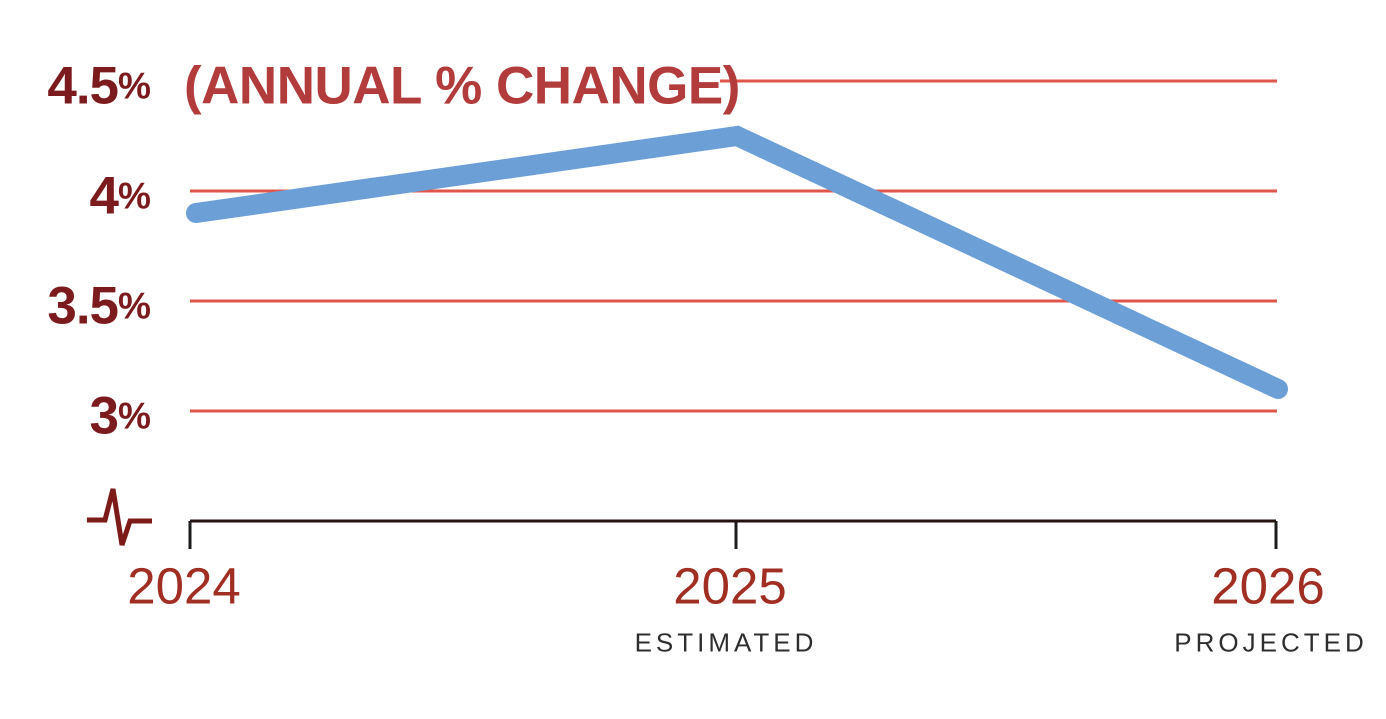  Describe the element at coordinates (730, 586) in the screenshot. I see `x-tick-label-2025: 2025` at that location.